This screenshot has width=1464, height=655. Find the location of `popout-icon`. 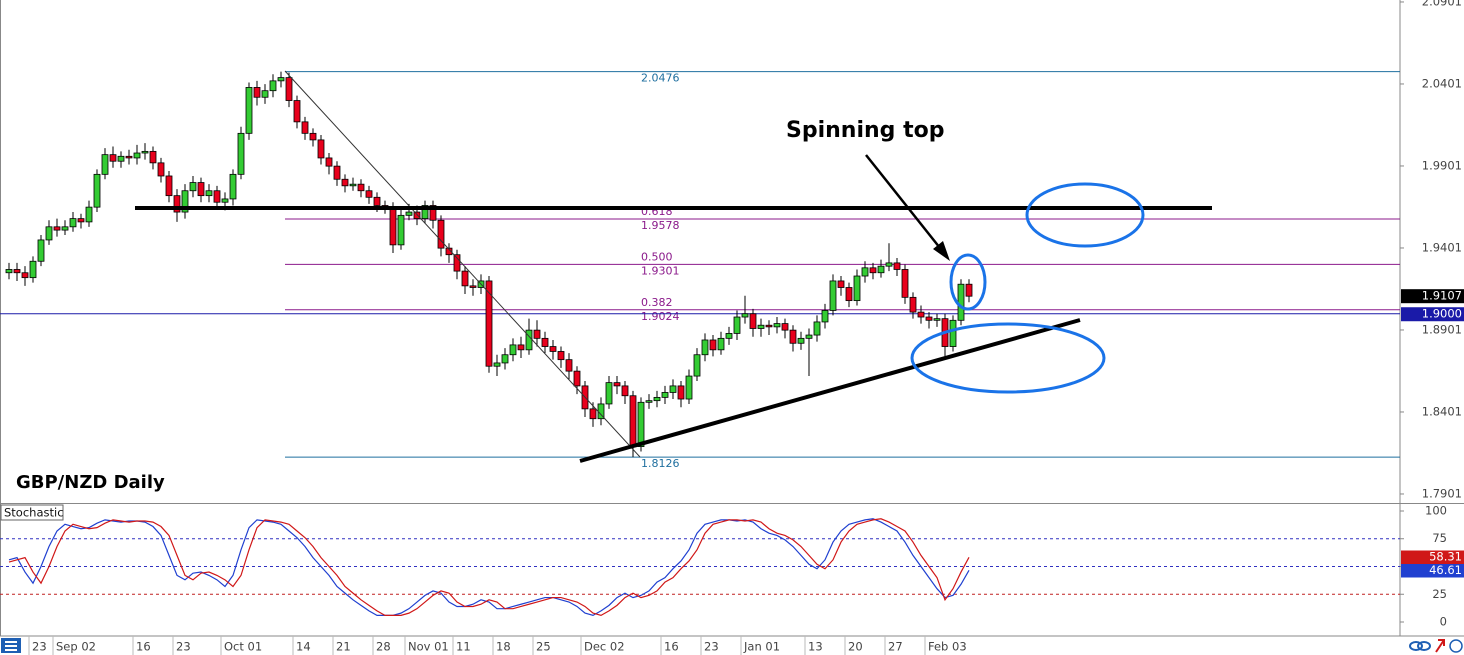

popout-icon is located at coordinates (1440, 646).